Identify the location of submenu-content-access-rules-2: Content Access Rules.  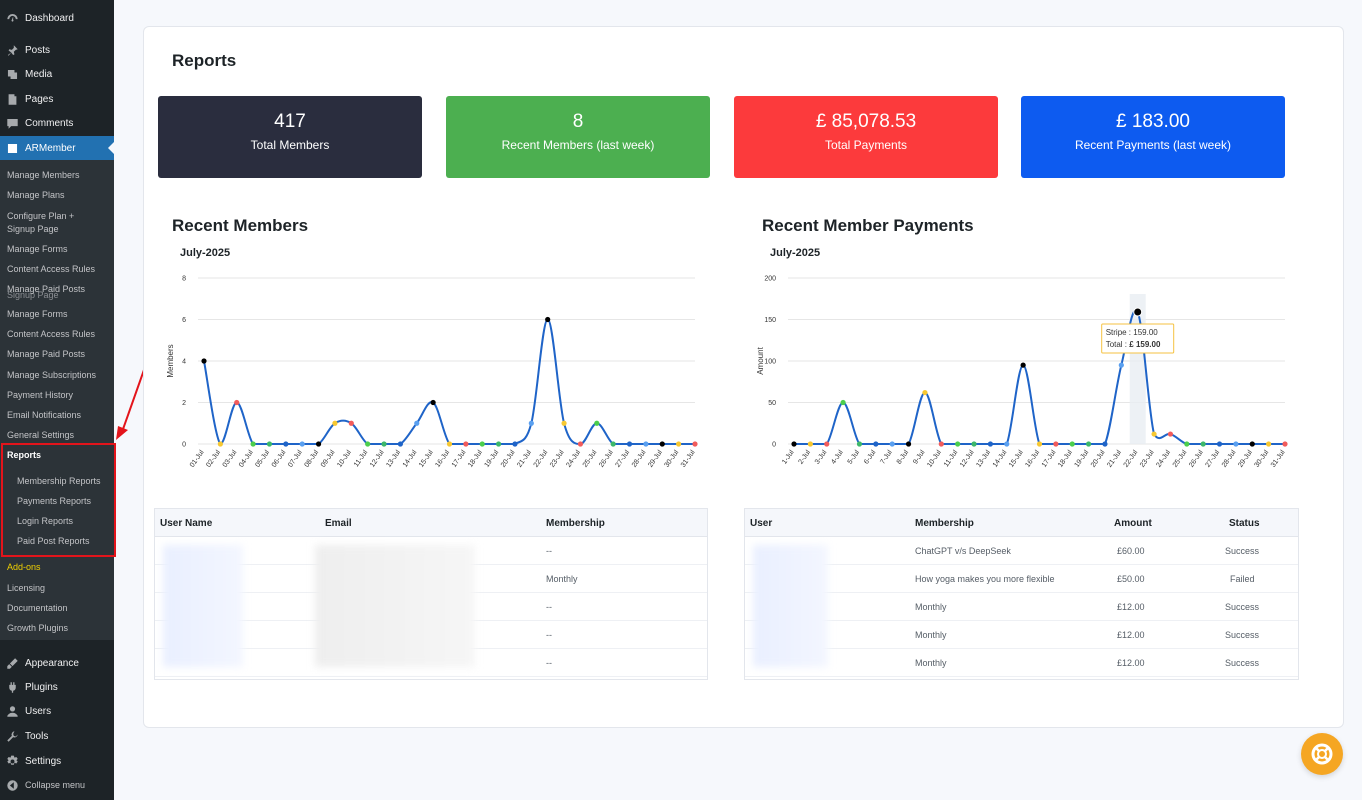
(51, 334).